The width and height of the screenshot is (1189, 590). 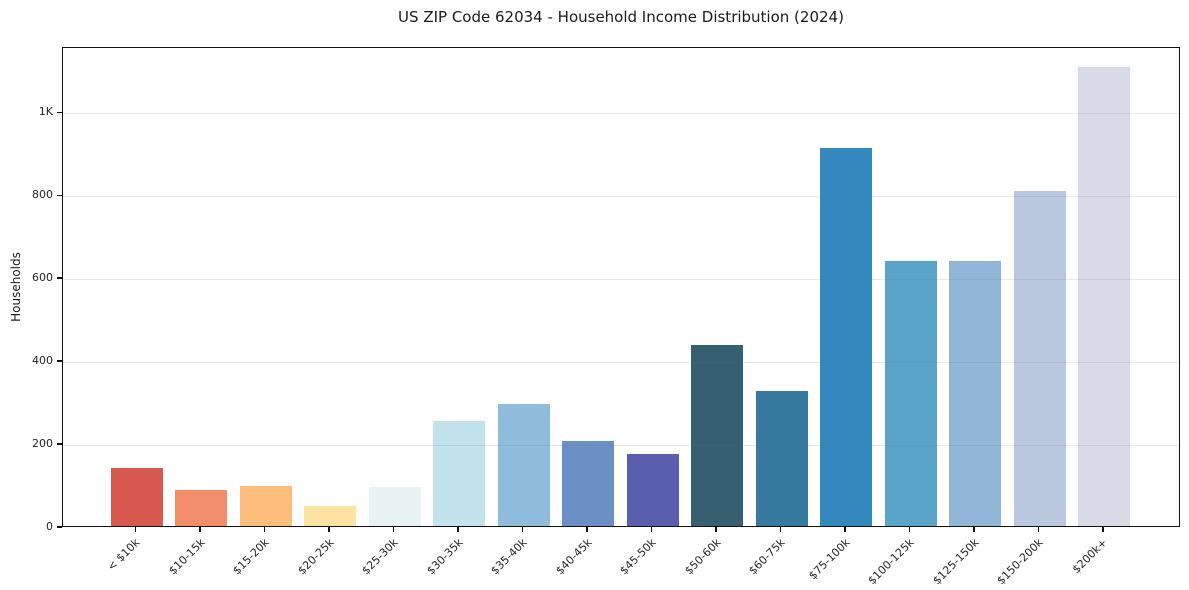 What do you see at coordinates (42, 278) in the screenshot?
I see `y-tick-label: 600` at bounding box center [42, 278].